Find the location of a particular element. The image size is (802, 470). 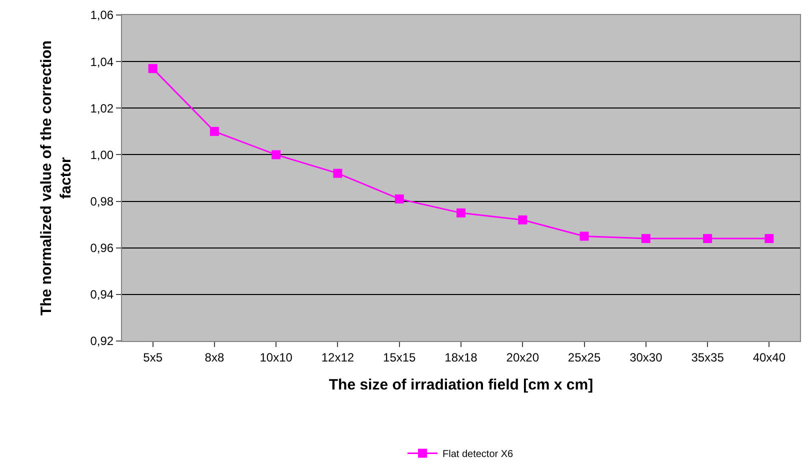

x-tick-label: 35x35 is located at coordinates (707, 357).